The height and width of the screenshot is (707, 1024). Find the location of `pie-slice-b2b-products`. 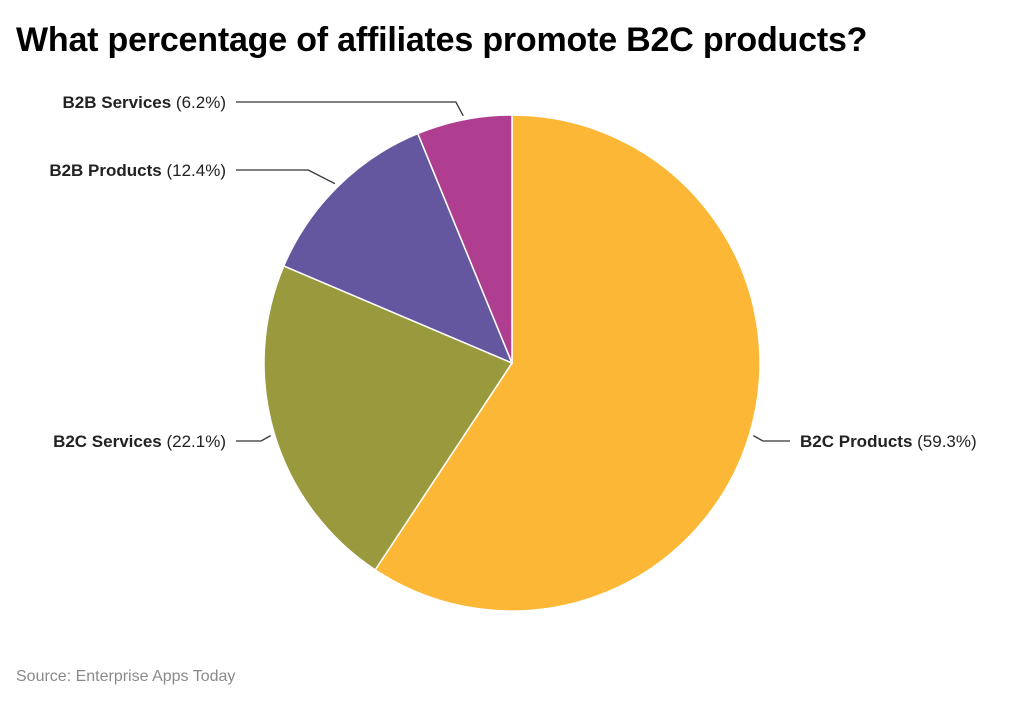

pie-slice-b2b-products is located at coordinates (398, 248).